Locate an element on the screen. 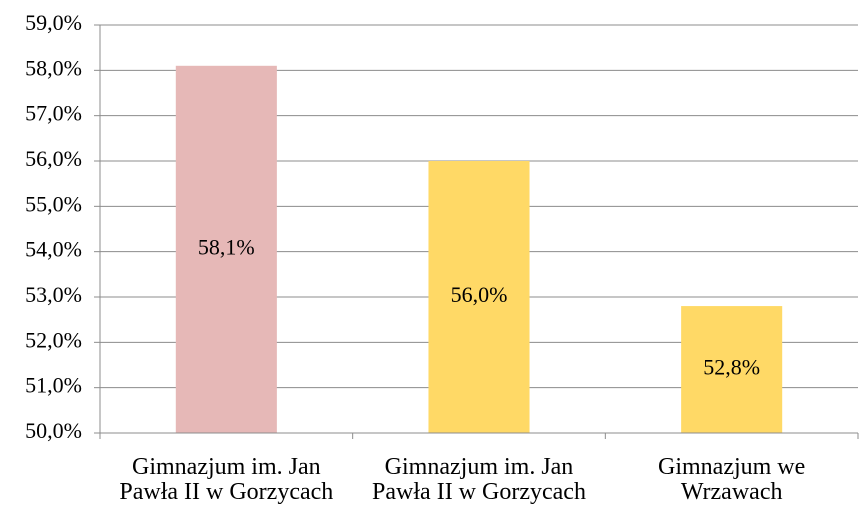 The height and width of the screenshot is (505, 859). data-label: 56,0% is located at coordinates (479, 294).